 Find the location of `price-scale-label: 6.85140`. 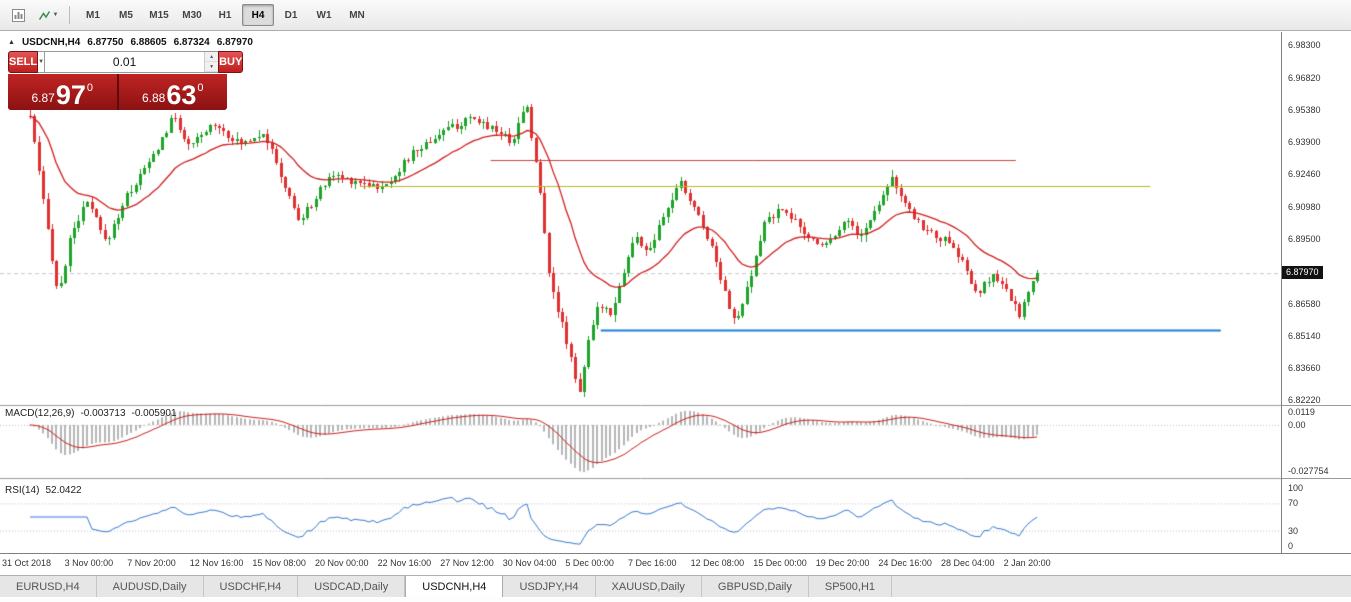

price-scale-label: 6.85140 is located at coordinates (1304, 335).